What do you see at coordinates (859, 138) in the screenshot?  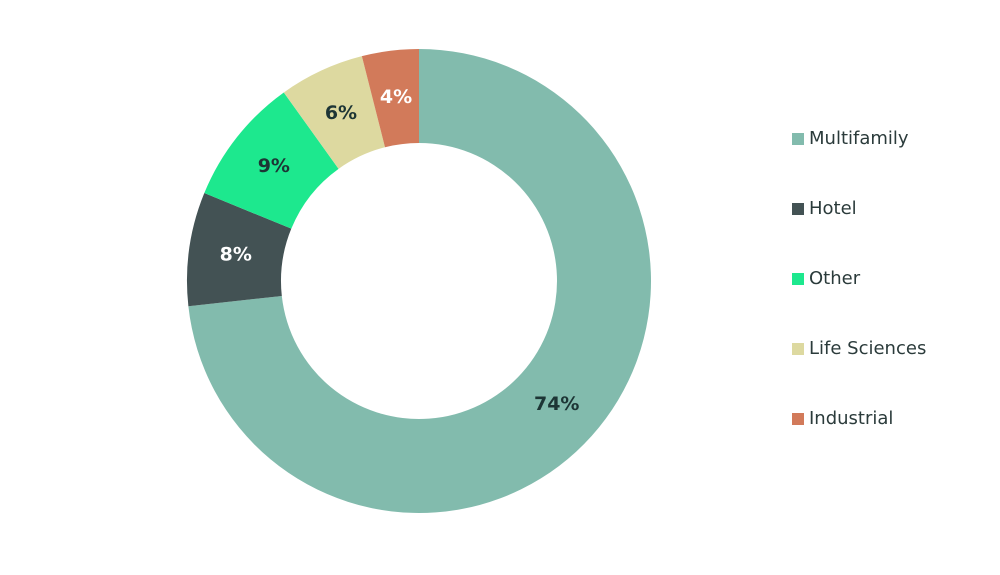 I see `legend-label: Multifamily` at bounding box center [859, 138].